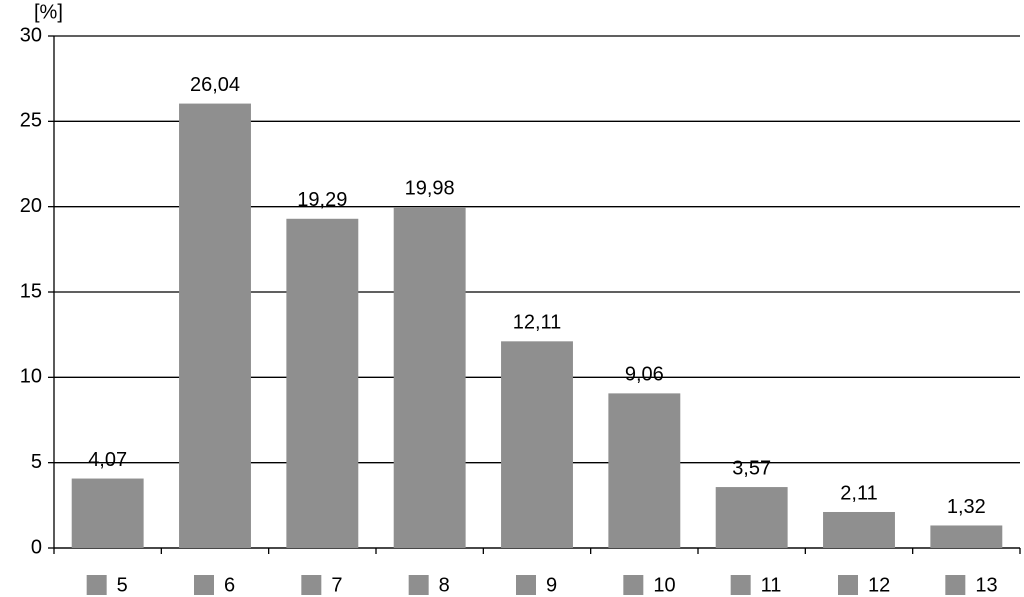 The height and width of the screenshot is (597, 1024). What do you see at coordinates (48, 12) in the screenshot?
I see `y-axis-label: [%]` at bounding box center [48, 12].